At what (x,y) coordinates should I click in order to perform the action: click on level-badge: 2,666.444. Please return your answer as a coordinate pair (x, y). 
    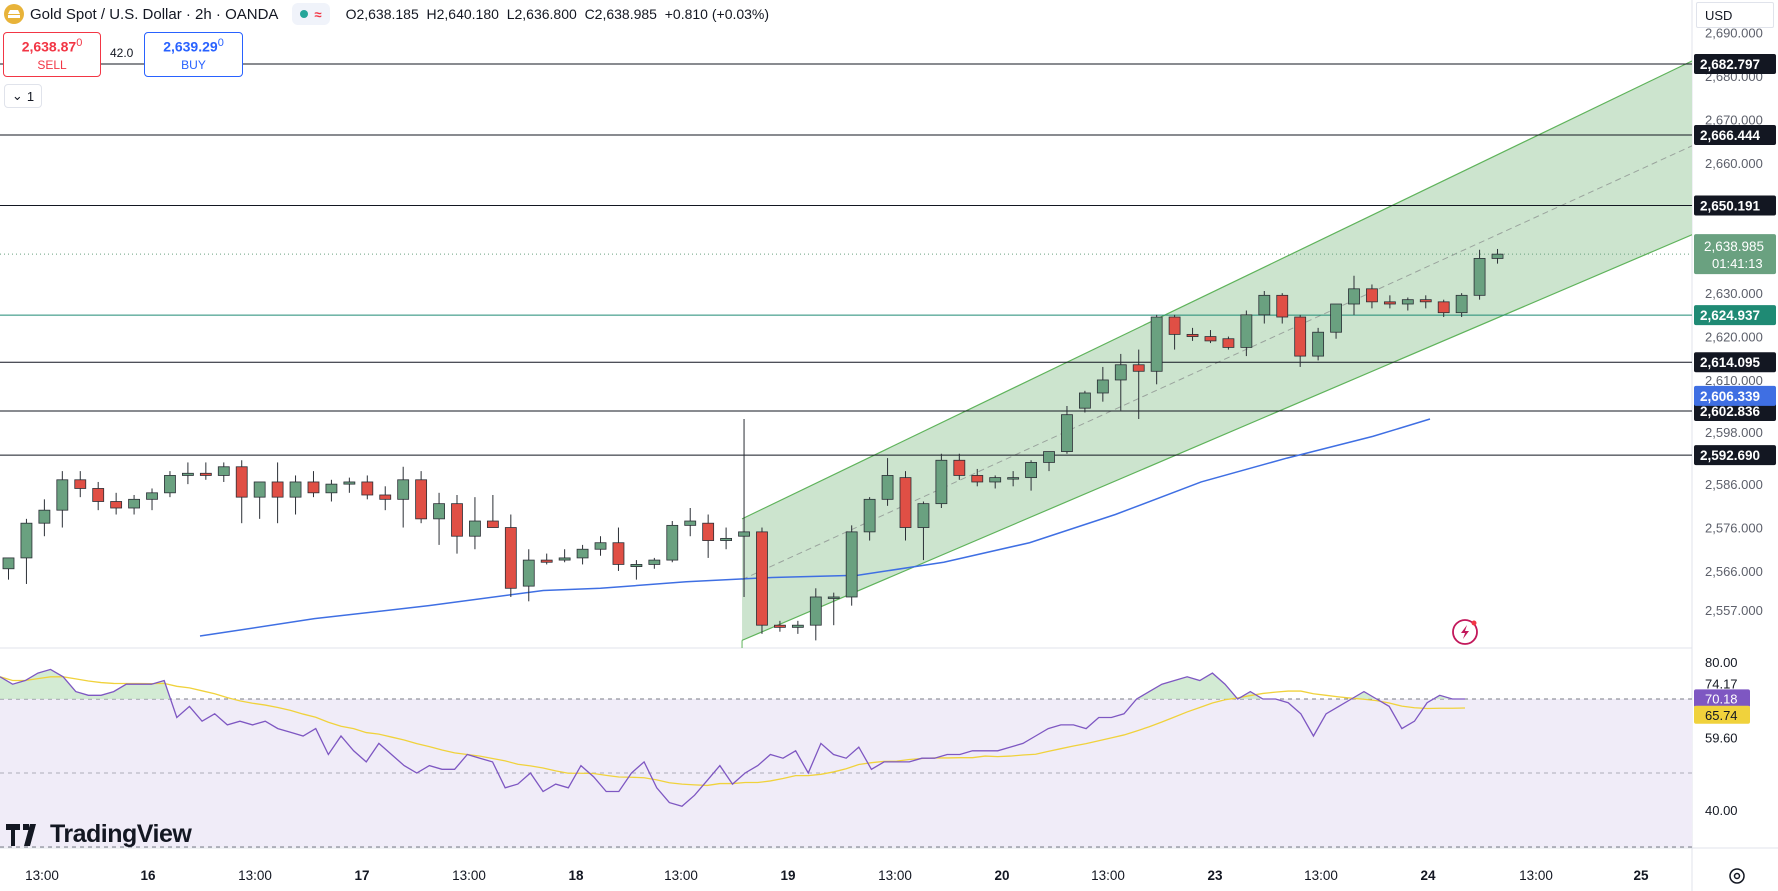
    Looking at the image, I should click on (1730, 135).